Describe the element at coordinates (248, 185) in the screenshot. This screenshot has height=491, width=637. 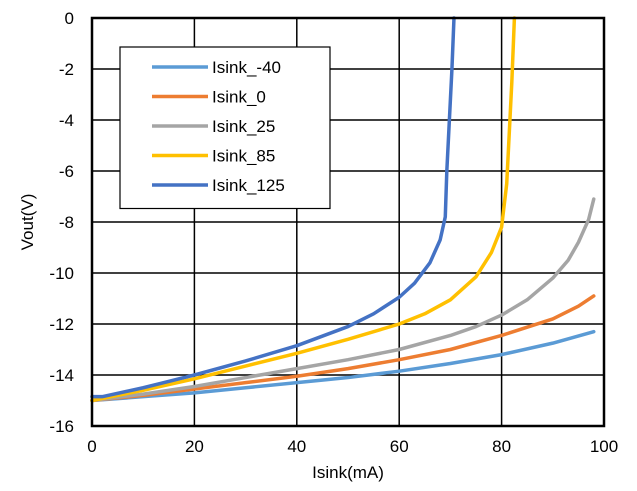
I see `legend-label: Isink_125` at that location.